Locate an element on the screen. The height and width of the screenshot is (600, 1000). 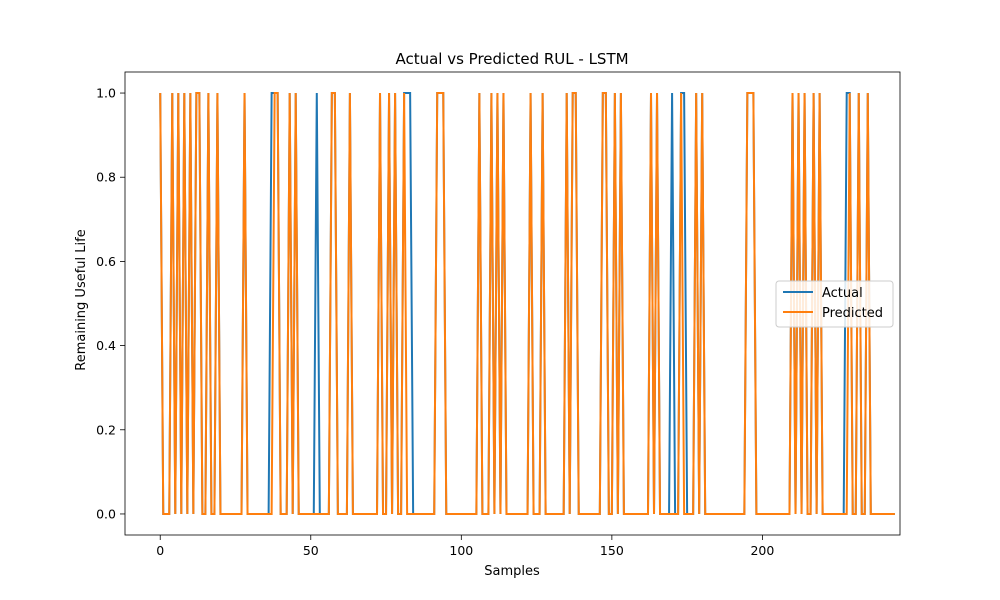
x-axis: 0 50 100 150 200 is located at coordinates (465, 546).